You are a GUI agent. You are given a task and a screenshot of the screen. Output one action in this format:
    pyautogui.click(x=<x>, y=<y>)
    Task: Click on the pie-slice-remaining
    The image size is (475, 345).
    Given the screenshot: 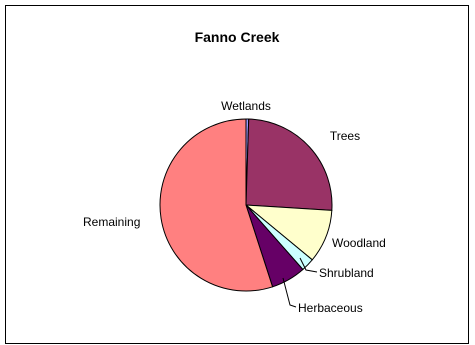 What is the action you would take?
    pyautogui.click(x=216, y=205)
    